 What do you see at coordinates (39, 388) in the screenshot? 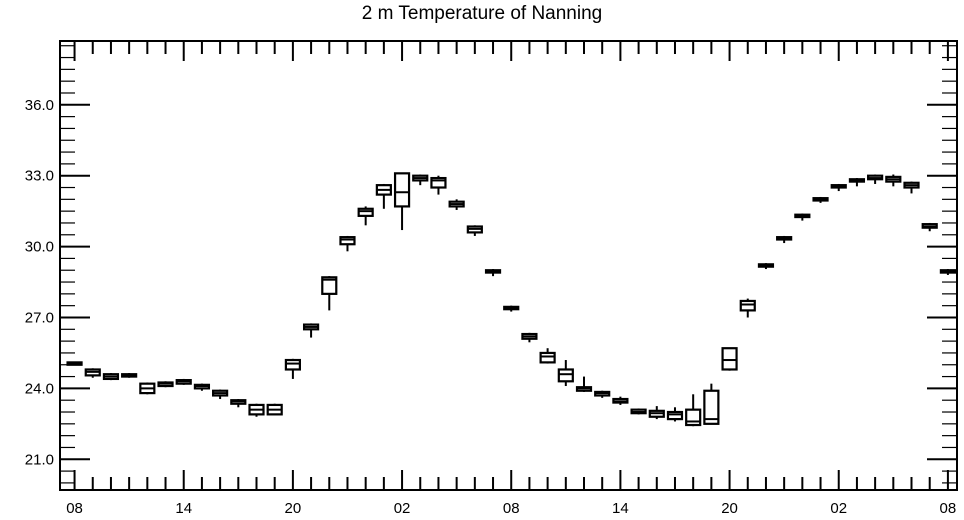
I see `y-tick-label: 24.0` at bounding box center [39, 388].